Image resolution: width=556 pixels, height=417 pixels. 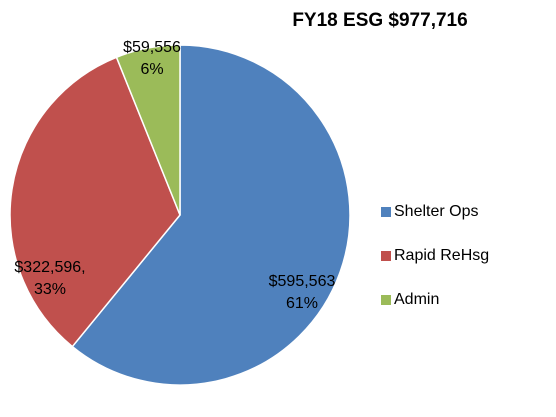 What do you see at coordinates (148, 130) in the screenshot?
I see `pie-slice` at bounding box center [148, 130].